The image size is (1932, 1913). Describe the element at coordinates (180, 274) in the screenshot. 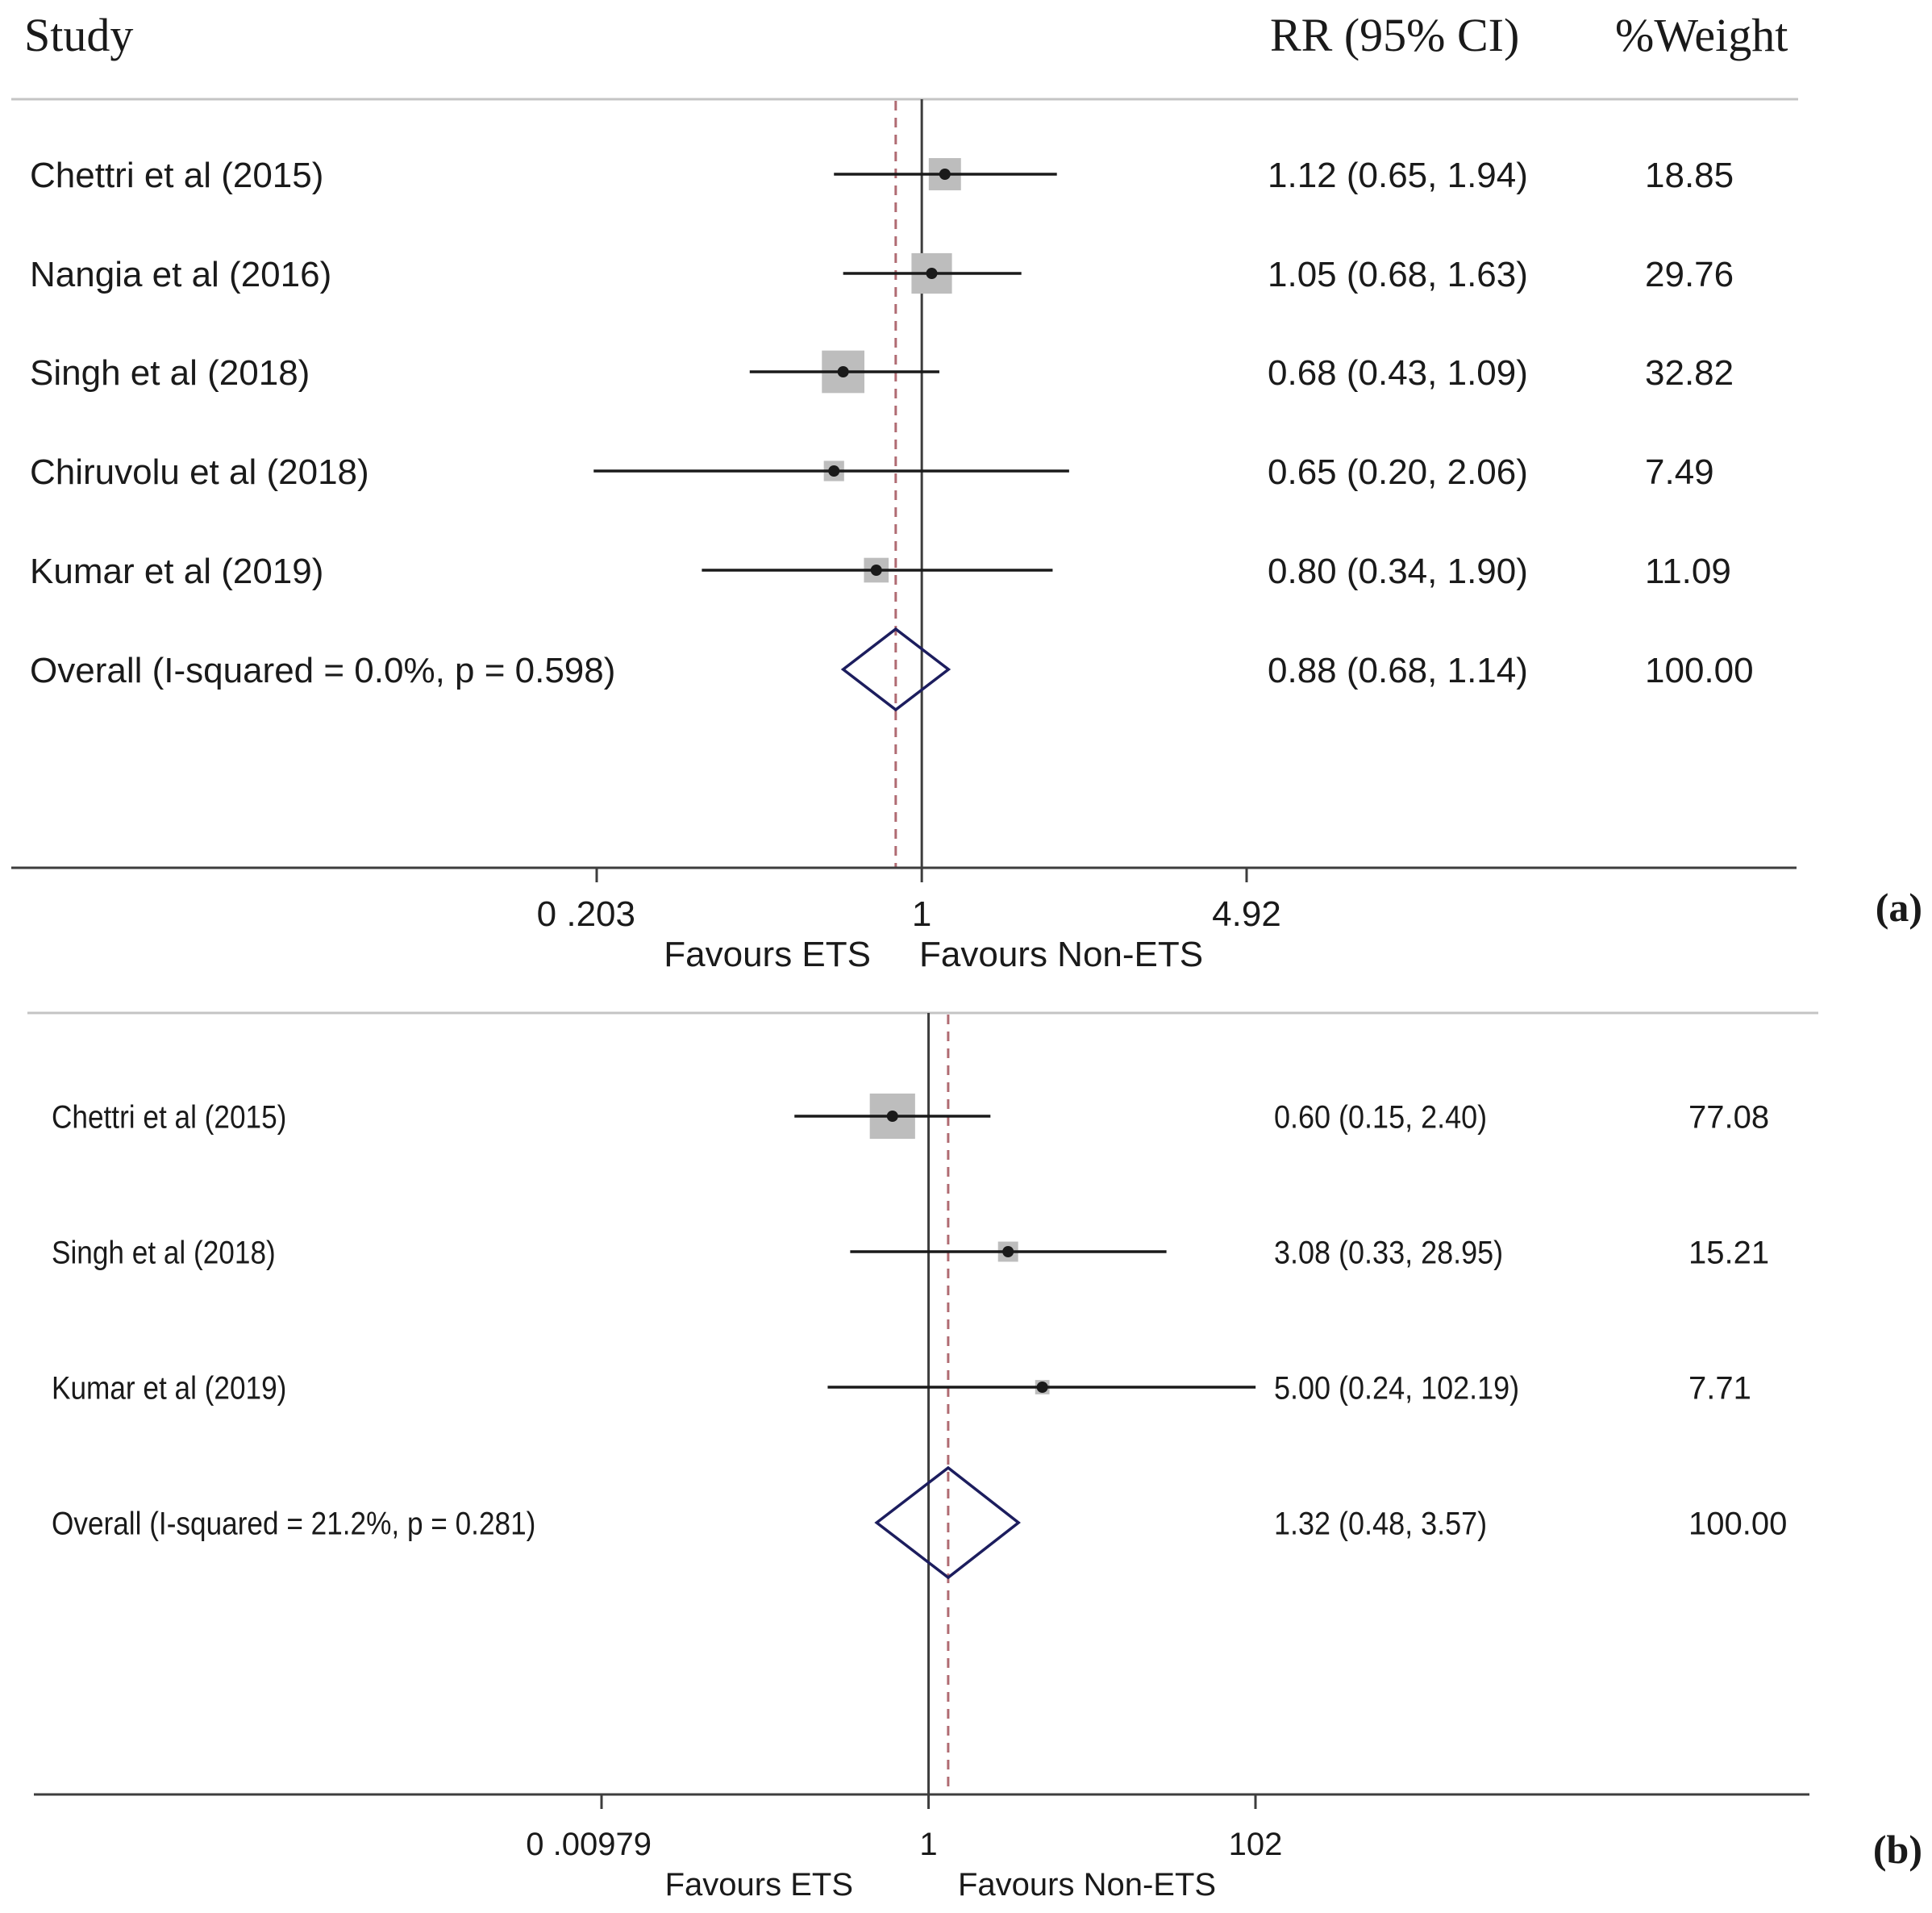

I see `study-name: Nangia et al (2016)` at that location.